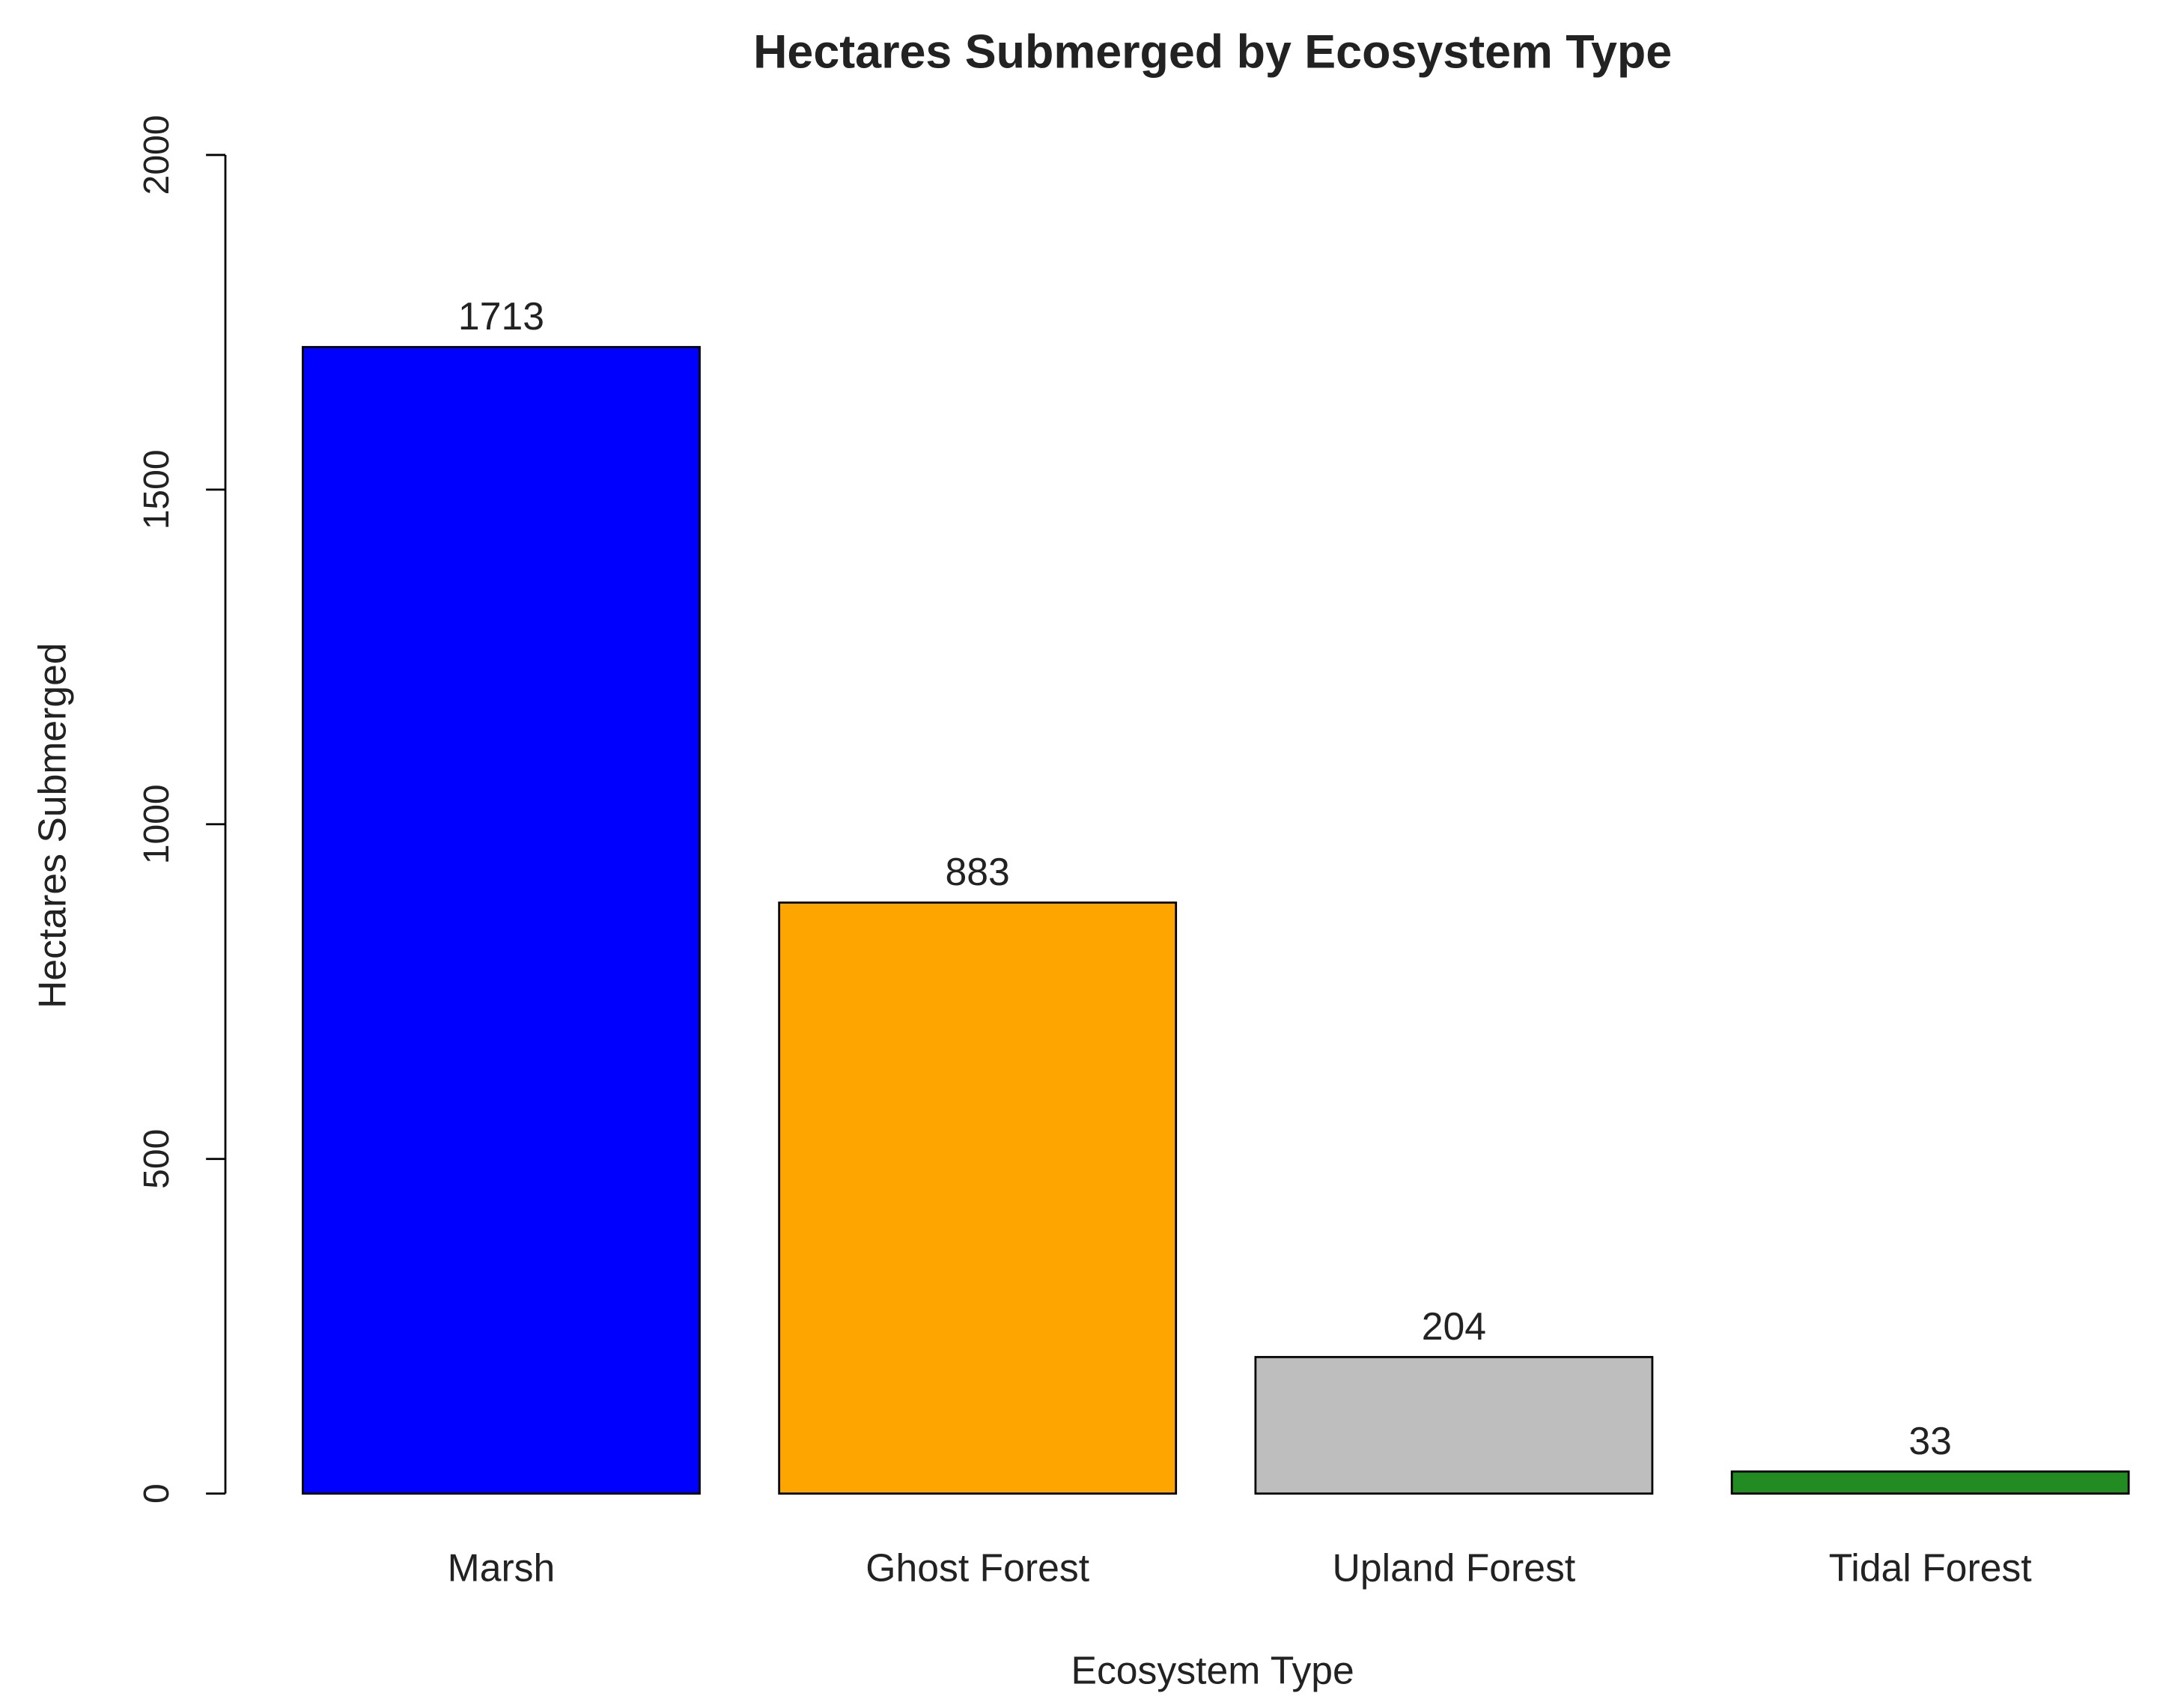 This screenshot has width=2157, height=1708. Describe the element at coordinates (502, 1568) in the screenshot. I see `x-tick-label: Marsh` at that location.